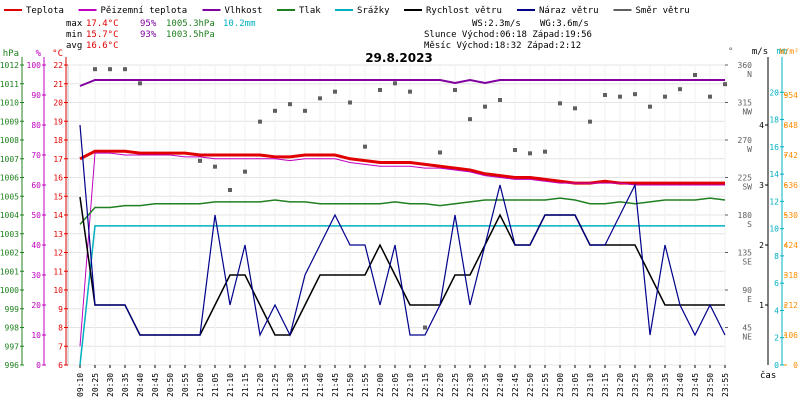 This screenshot has height=400, width=800. What do you see at coordinates (776, 365) in the screenshot?
I see `mm-tick-label: 0` at bounding box center [776, 365].